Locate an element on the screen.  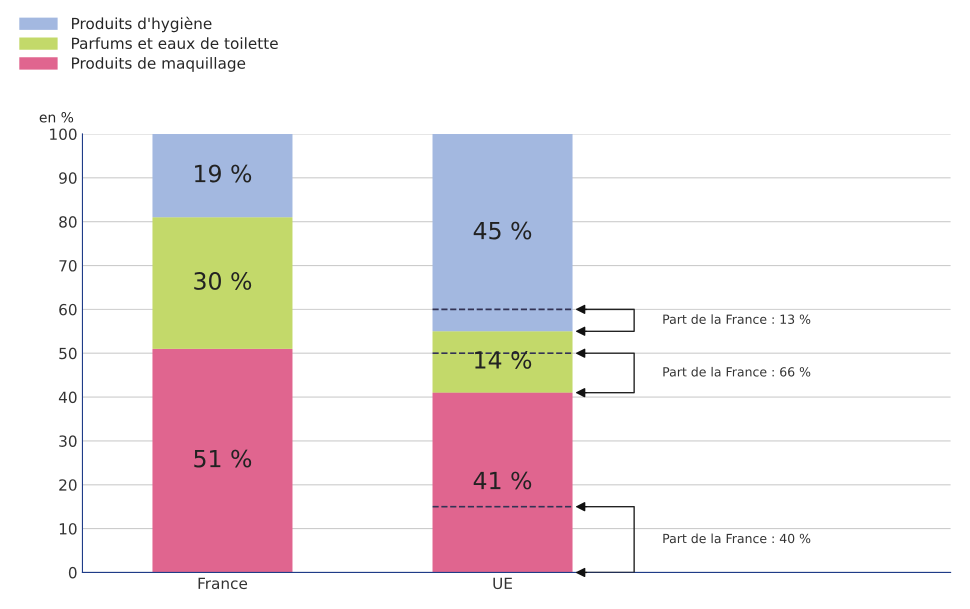
y-axis-title: en % is located at coordinates (57, 117).